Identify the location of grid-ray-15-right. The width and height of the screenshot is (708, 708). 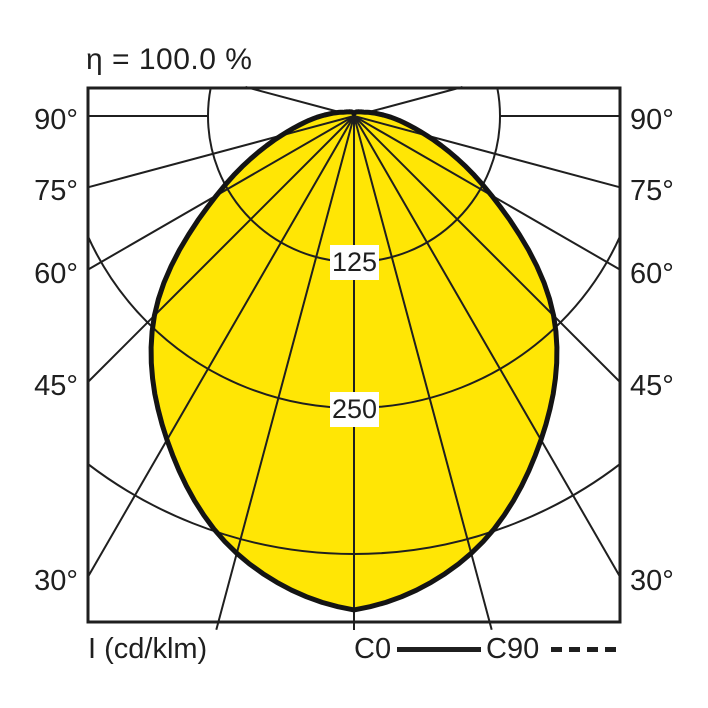
(423, 372).